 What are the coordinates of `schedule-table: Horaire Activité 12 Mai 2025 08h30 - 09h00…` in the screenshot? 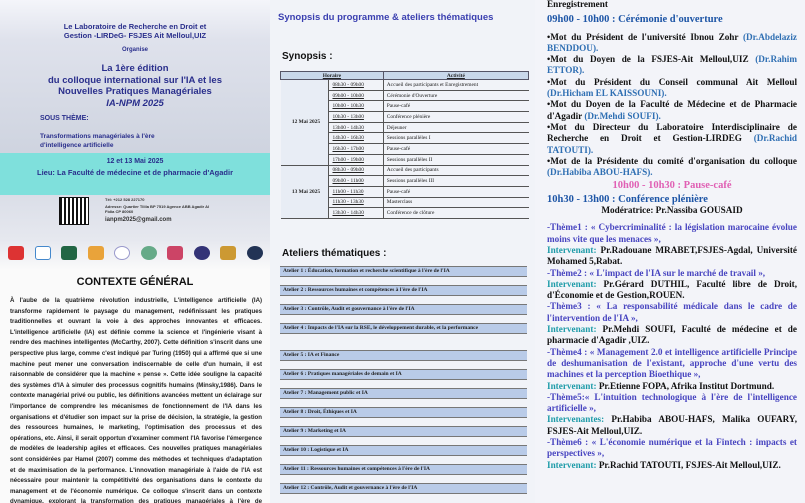 It's located at (405, 145).